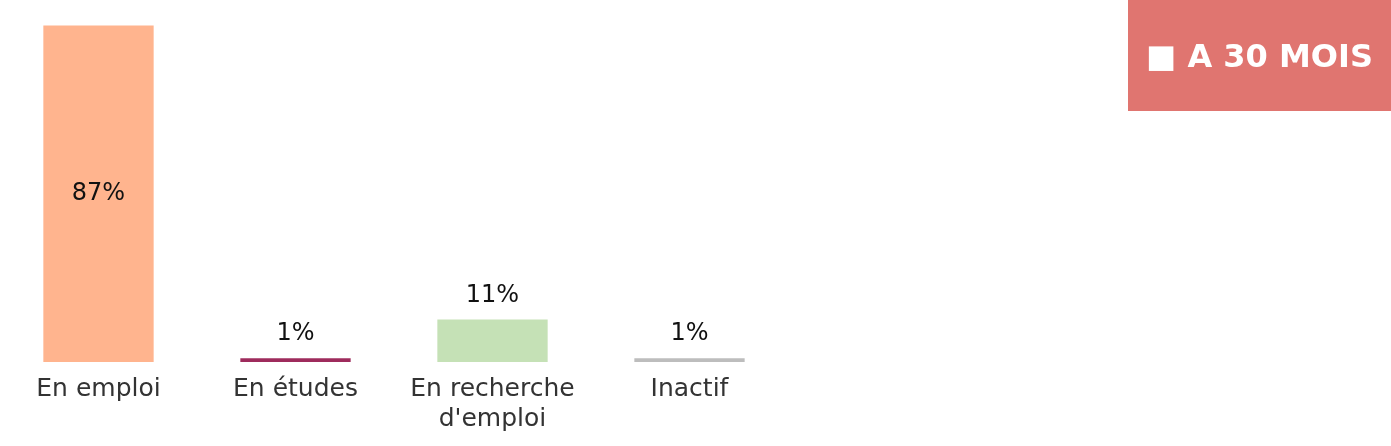 The height and width of the screenshot is (446, 1391). Describe the element at coordinates (295, 387) in the screenshot. I see `x-tick-label: En études` at that location.